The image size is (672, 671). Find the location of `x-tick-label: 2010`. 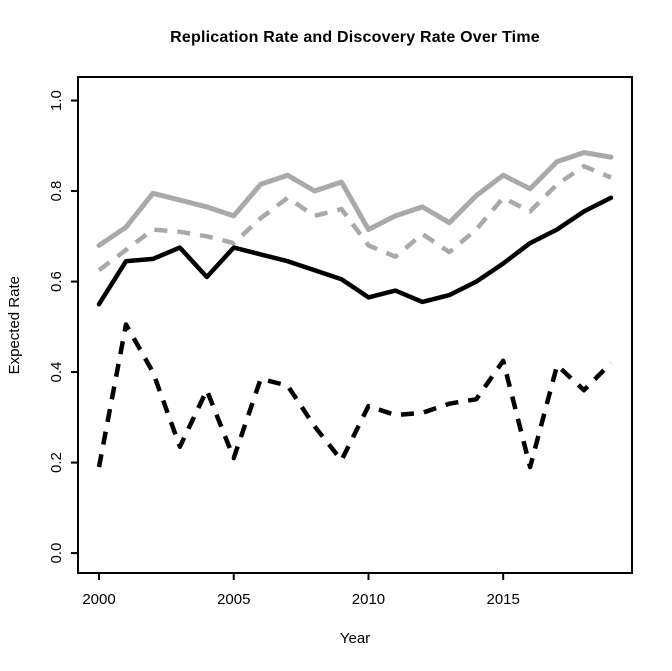

x-tick-label: 2010 is located at coordinates (368, 599).